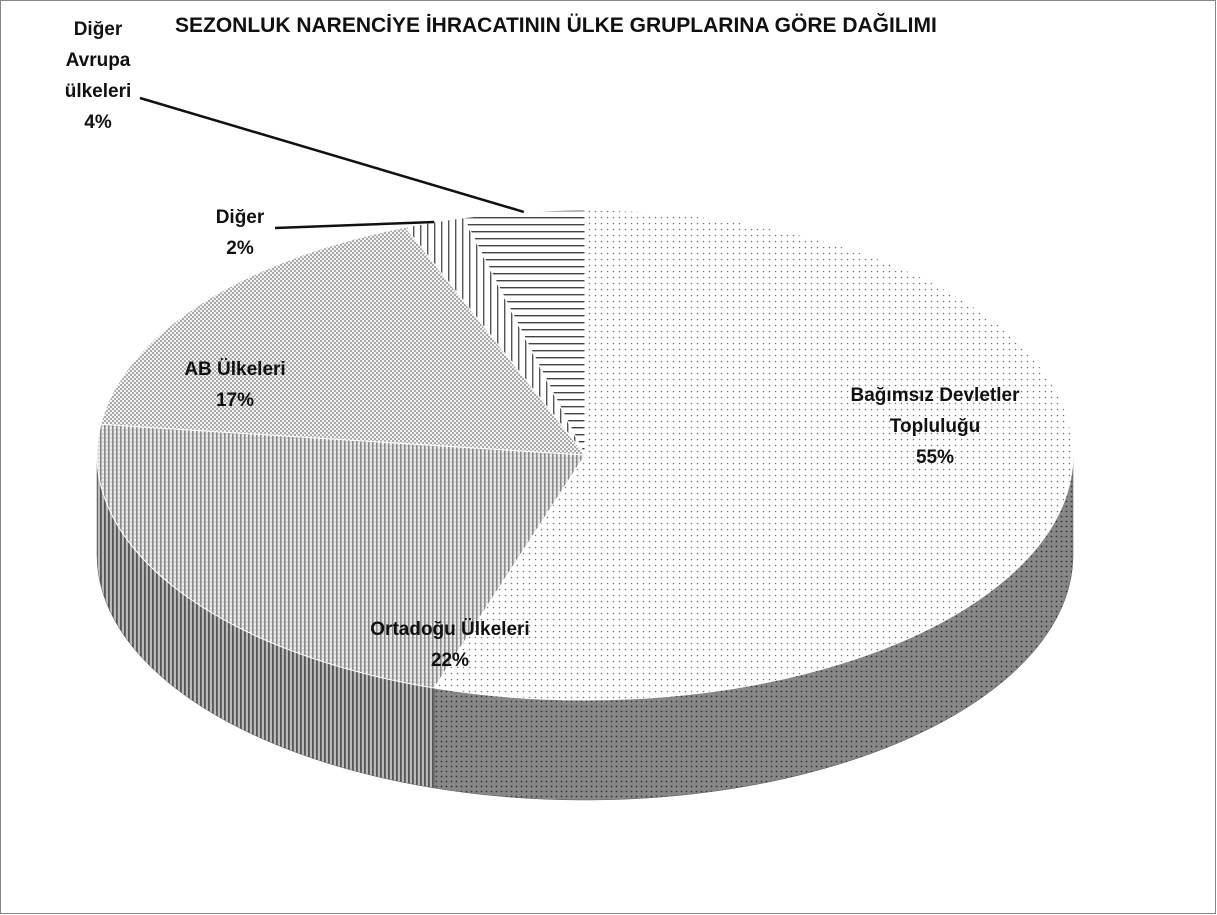 The image size is (1217, 915). I want to click on data-label-name: Diğer, so click(240, 217).